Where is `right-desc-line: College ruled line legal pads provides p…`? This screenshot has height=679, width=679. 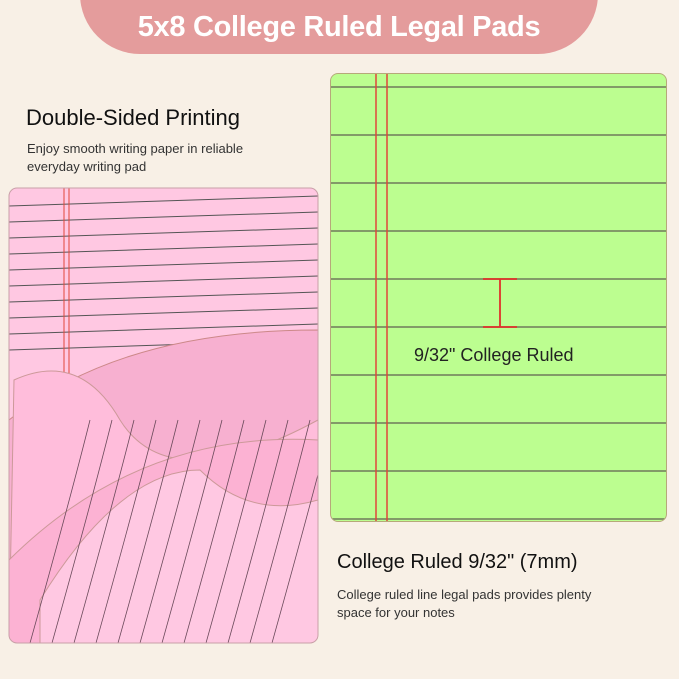 right-desc-line: College ruled line legal pads provides p… is located at coordinates (464, 594).